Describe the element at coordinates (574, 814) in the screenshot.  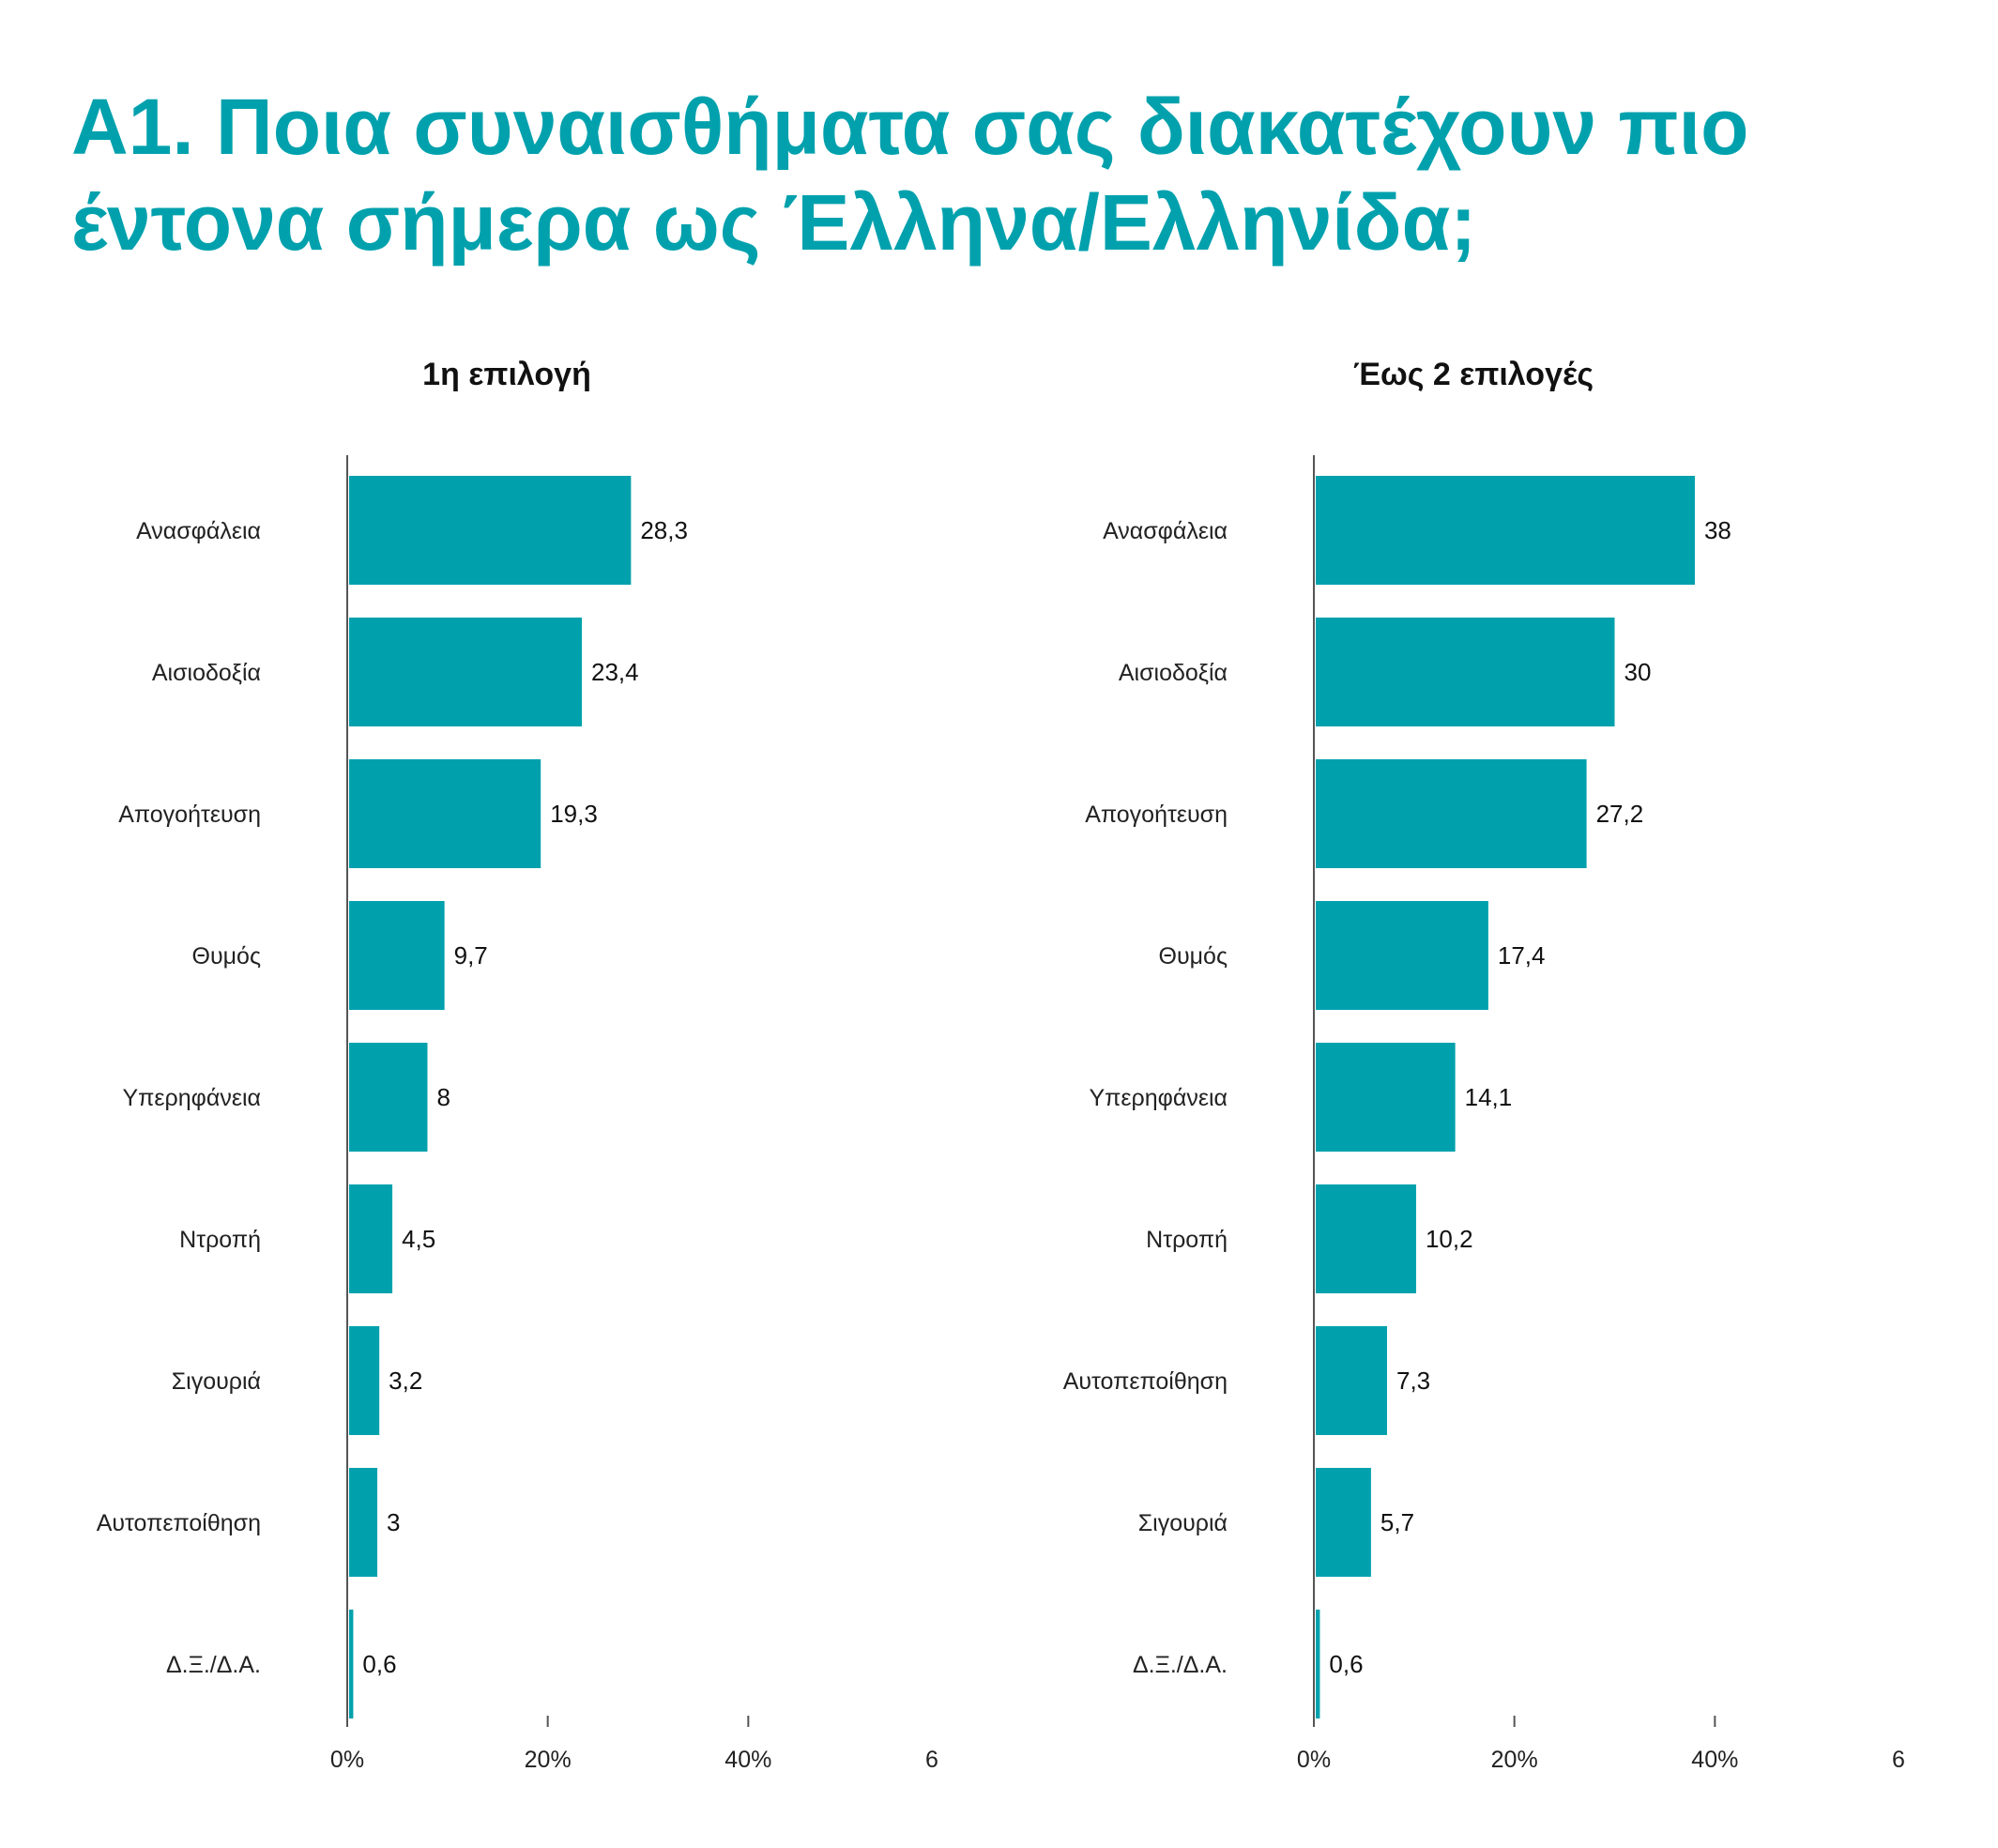
I see `data-label: 19,3` at that location.